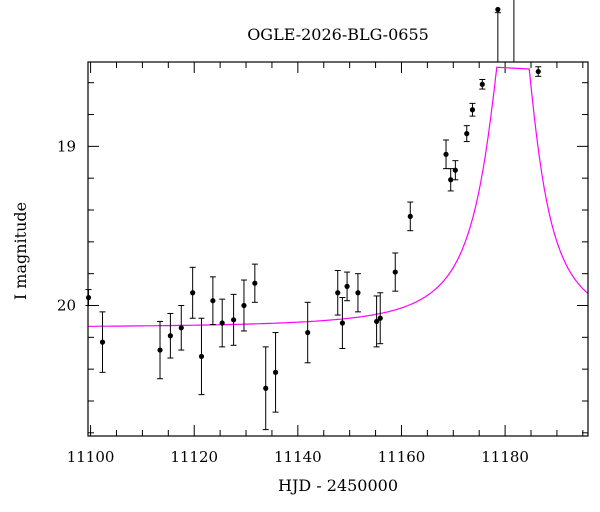 The image size is (600, 512). I want to click on x-tick-label: 11180, so click(505, 457).